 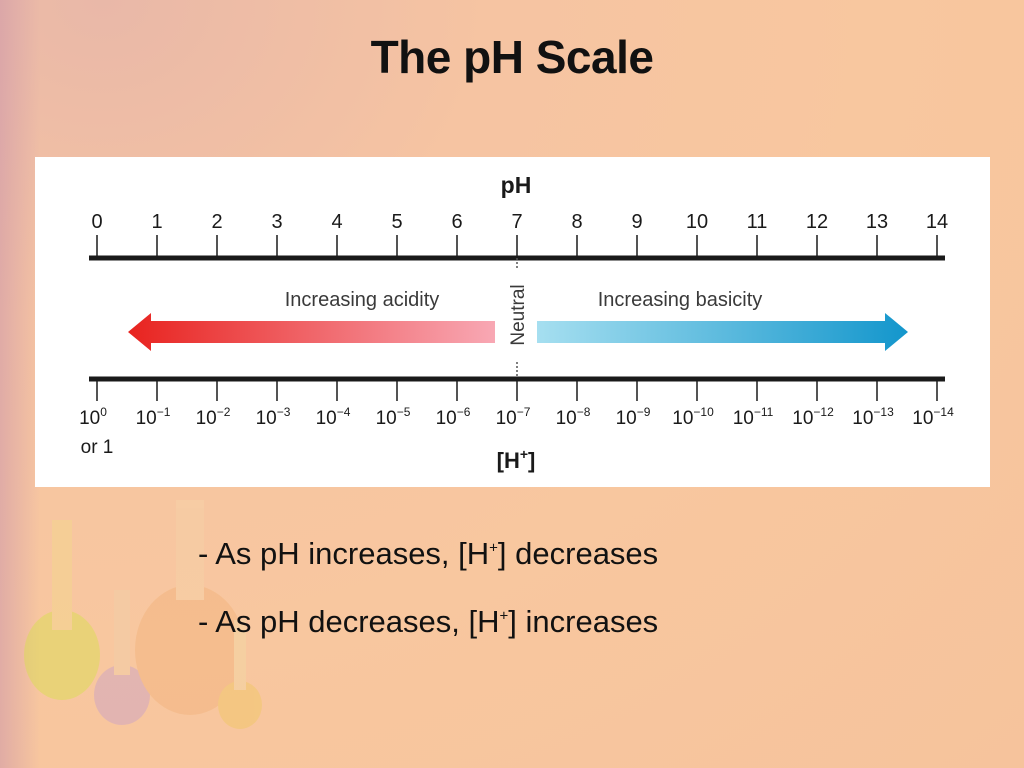 I want to click on h-tick-label: 10⁻¹², so click(x=813, y=417).